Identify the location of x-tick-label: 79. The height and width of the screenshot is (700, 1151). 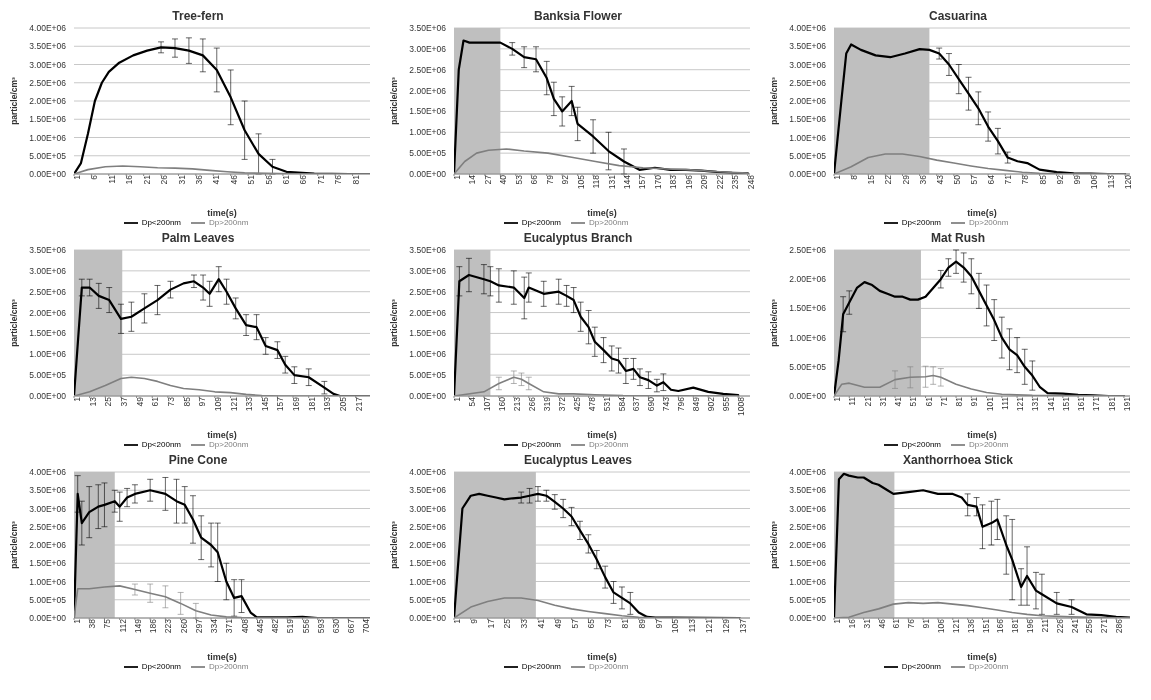
(549, 179).